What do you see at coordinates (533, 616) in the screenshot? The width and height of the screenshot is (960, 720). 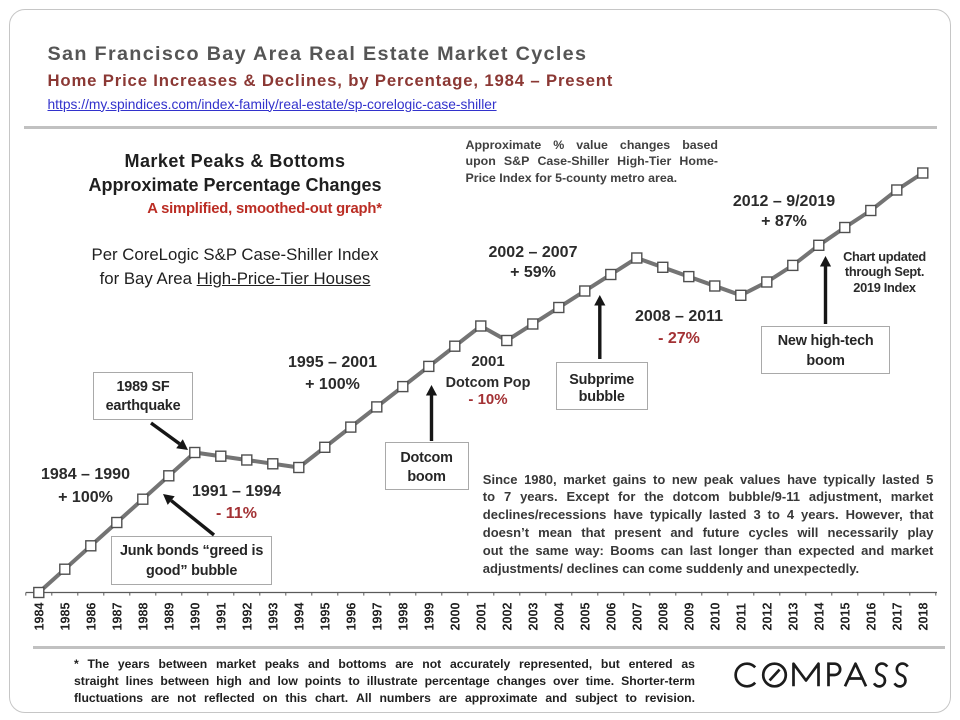 I see `svg-text: 2003` at bounding box center [533, 616].